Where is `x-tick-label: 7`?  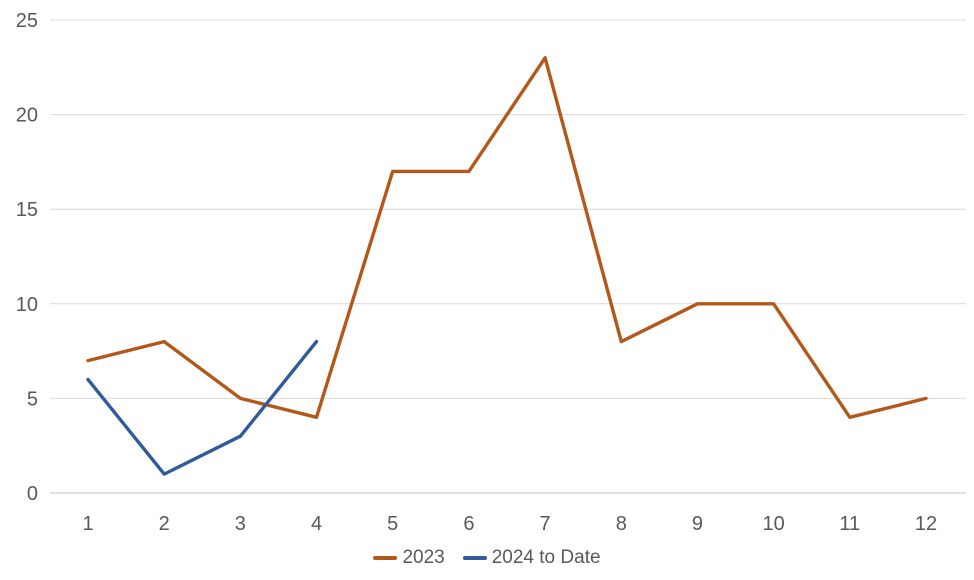
x-tick-label: 7 is located at coordinates (545, 524).